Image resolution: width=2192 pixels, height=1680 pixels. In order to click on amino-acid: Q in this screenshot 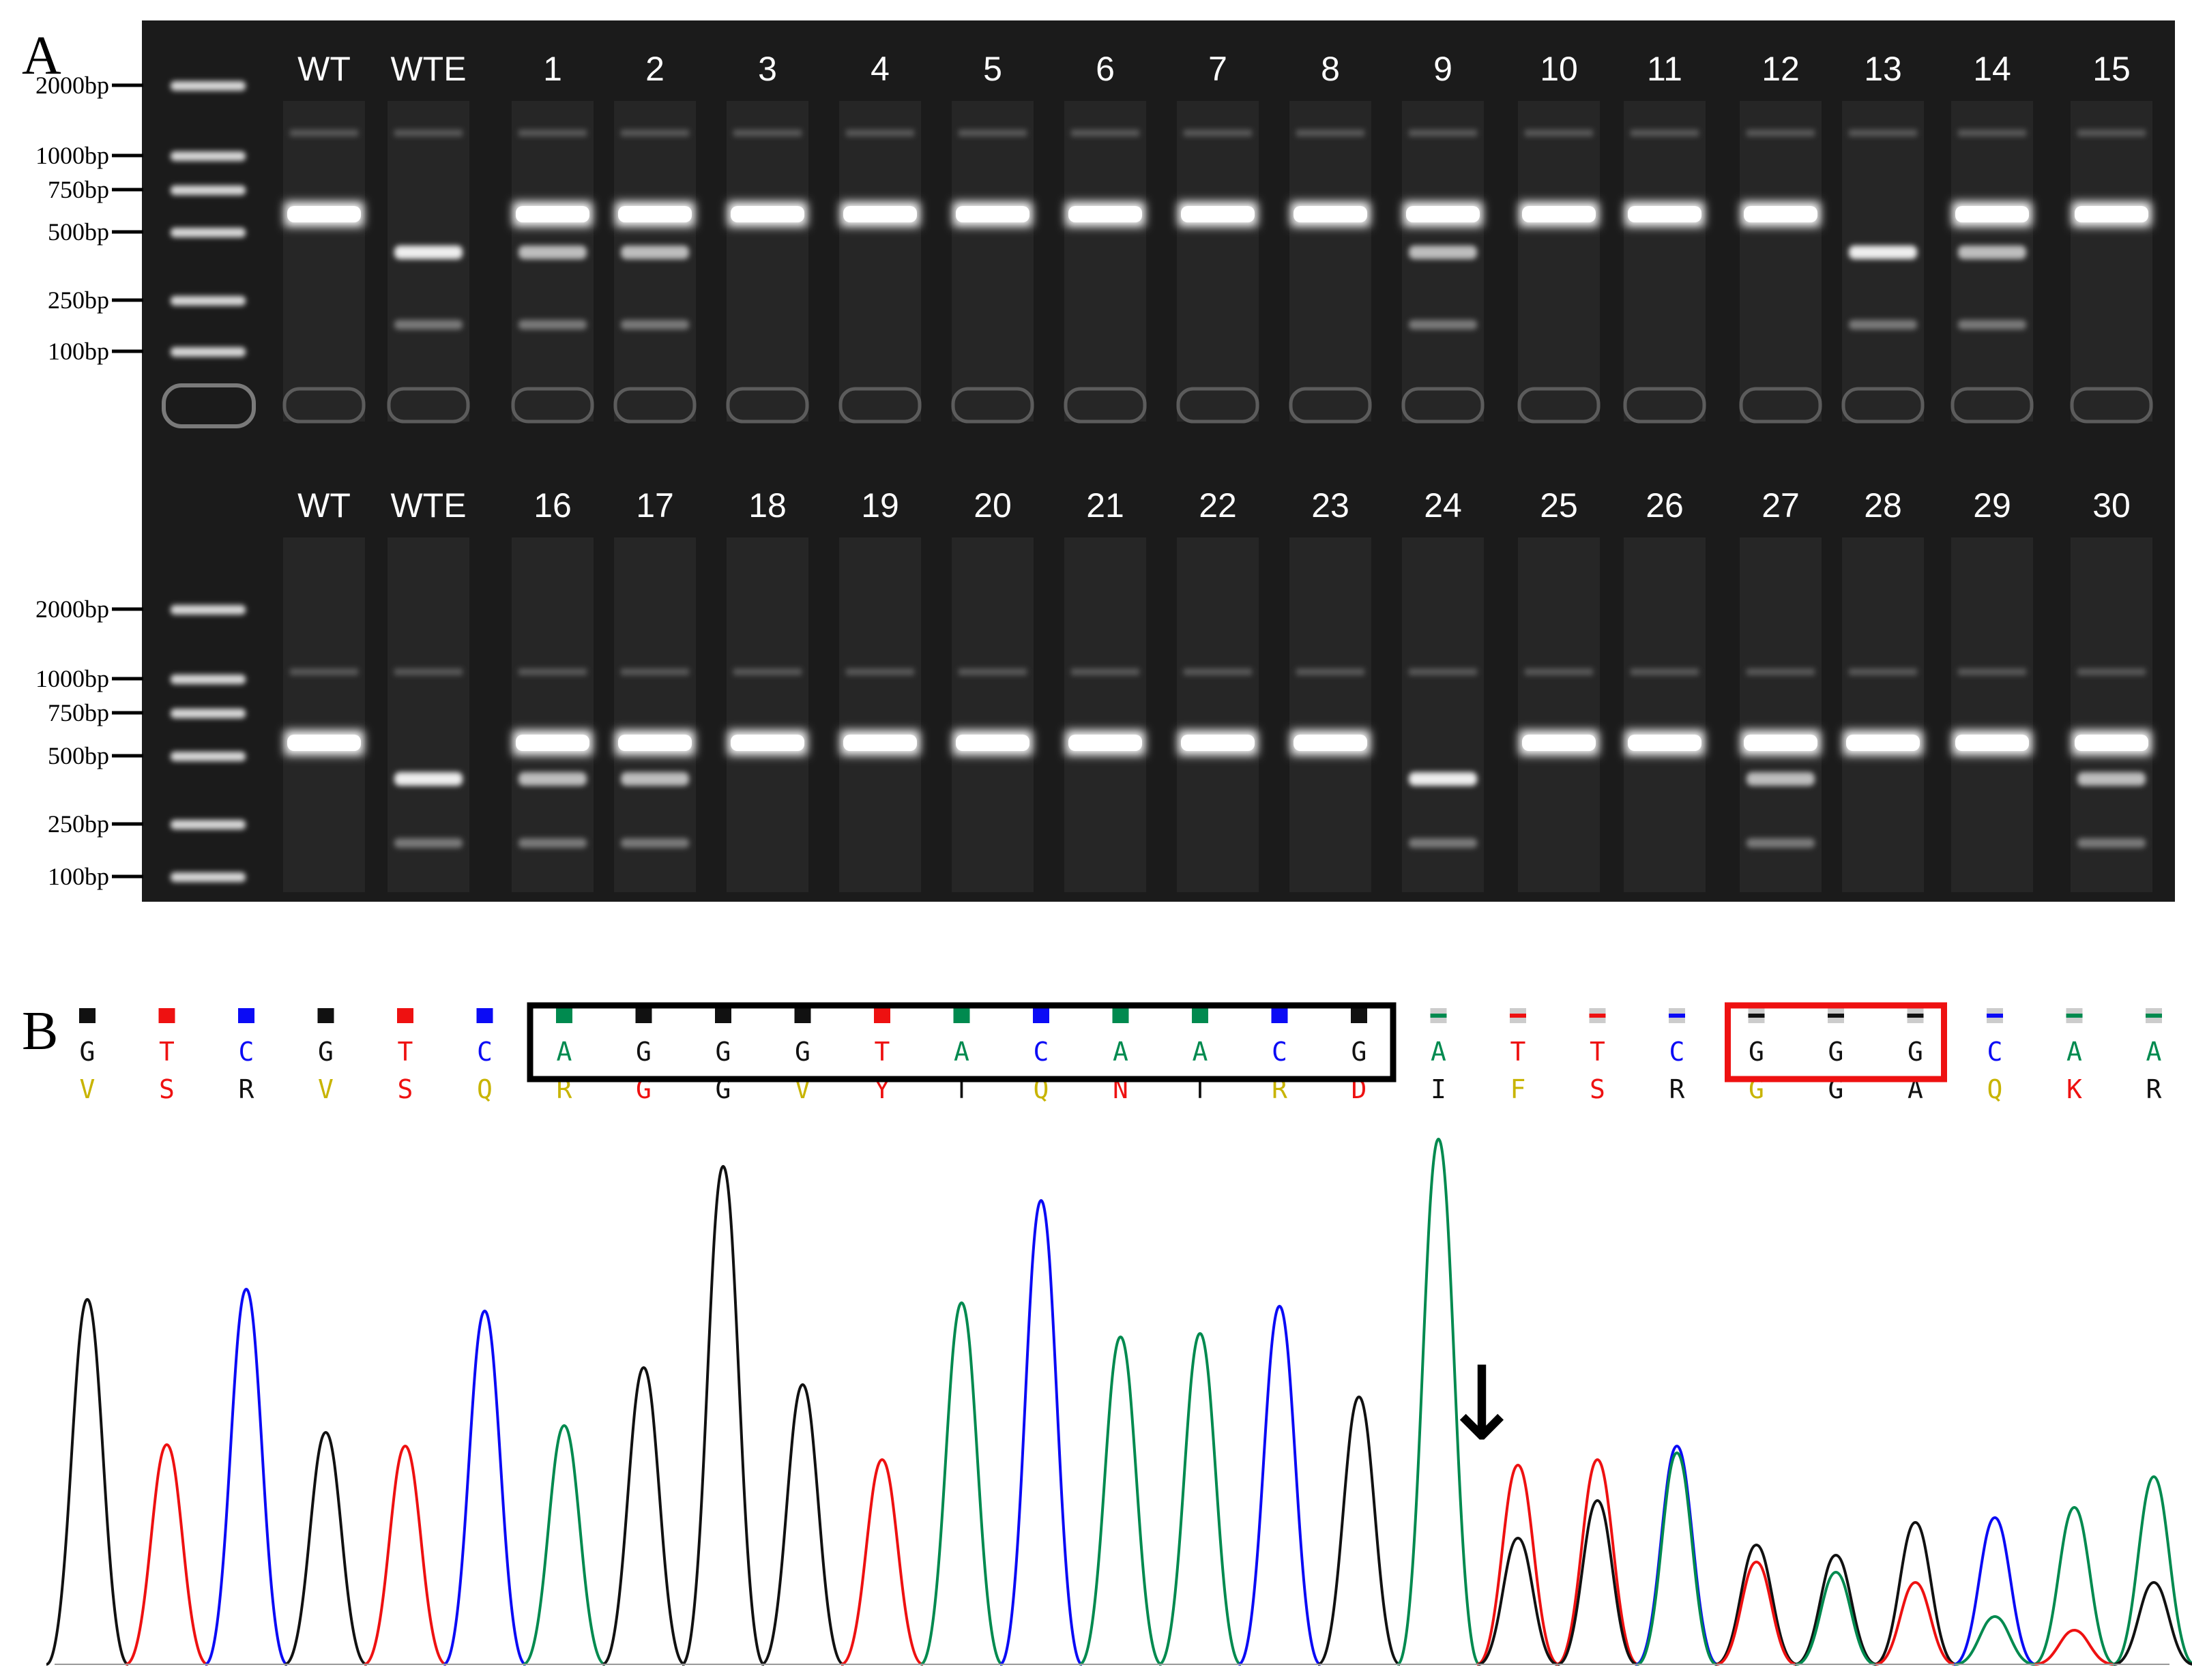, I will do `click(1995, 1089)`.